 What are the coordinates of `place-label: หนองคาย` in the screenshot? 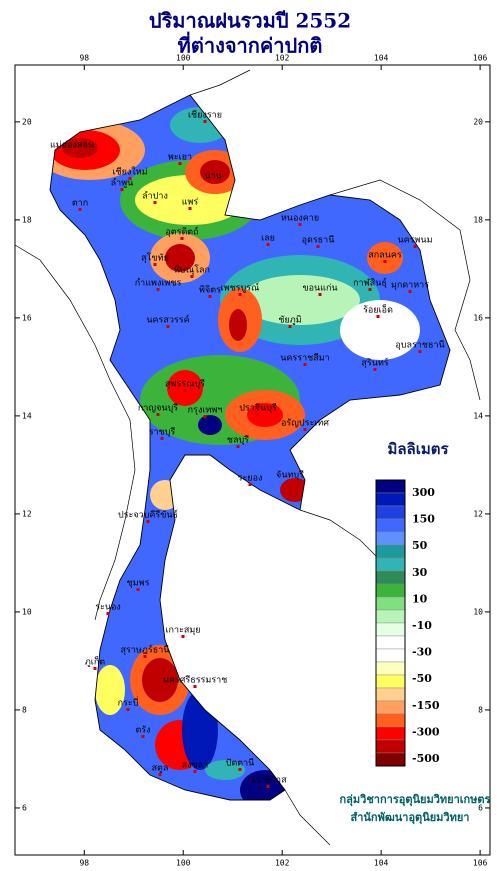 It's located at (300, 219).